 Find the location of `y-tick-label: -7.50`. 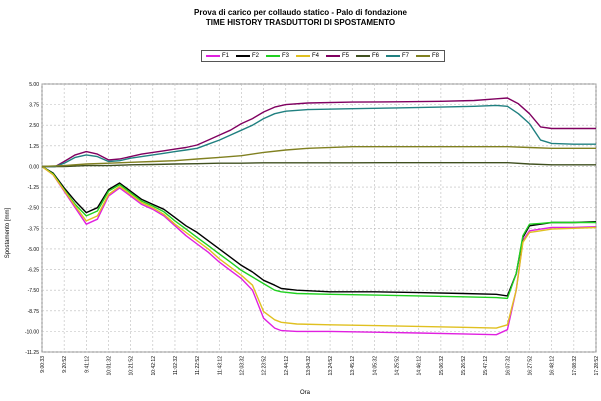

y-tick-label: -7.50 is located at coordinates (34, 291).